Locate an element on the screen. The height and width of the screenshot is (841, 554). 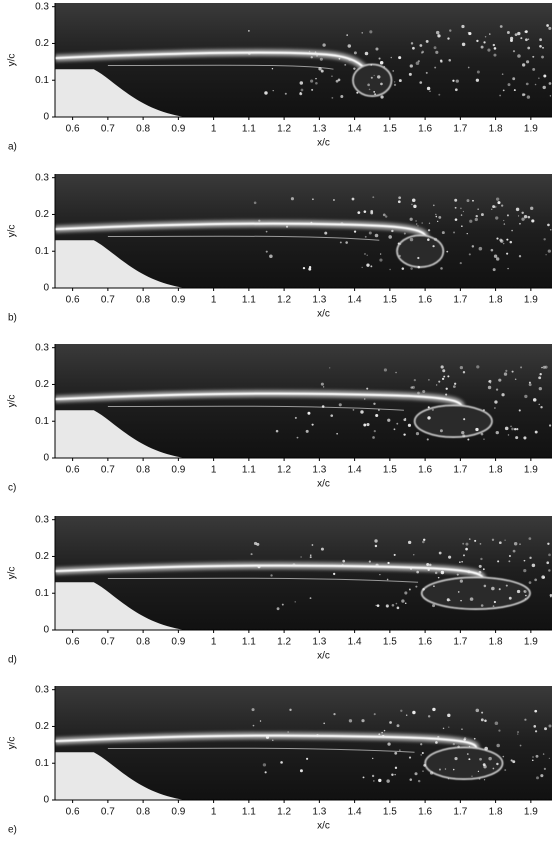
panel-label: b) is located at coordinates (12, 318).